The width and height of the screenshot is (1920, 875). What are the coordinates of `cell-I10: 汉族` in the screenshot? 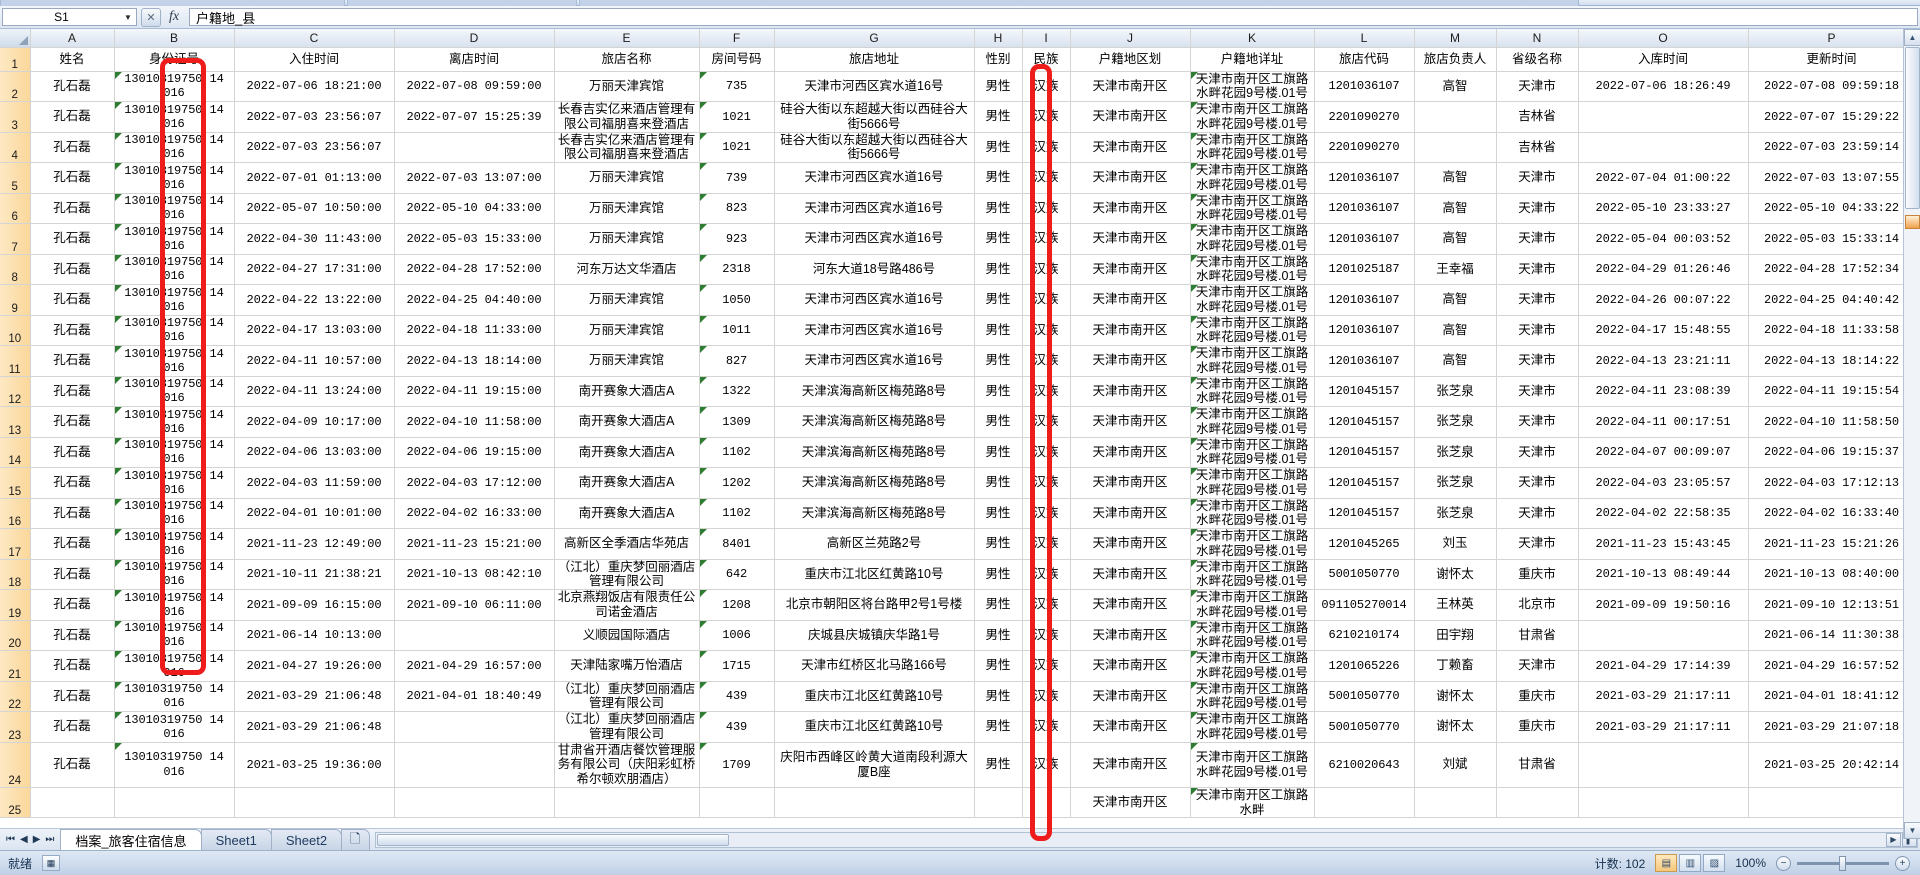 It's located at (1046, 330).